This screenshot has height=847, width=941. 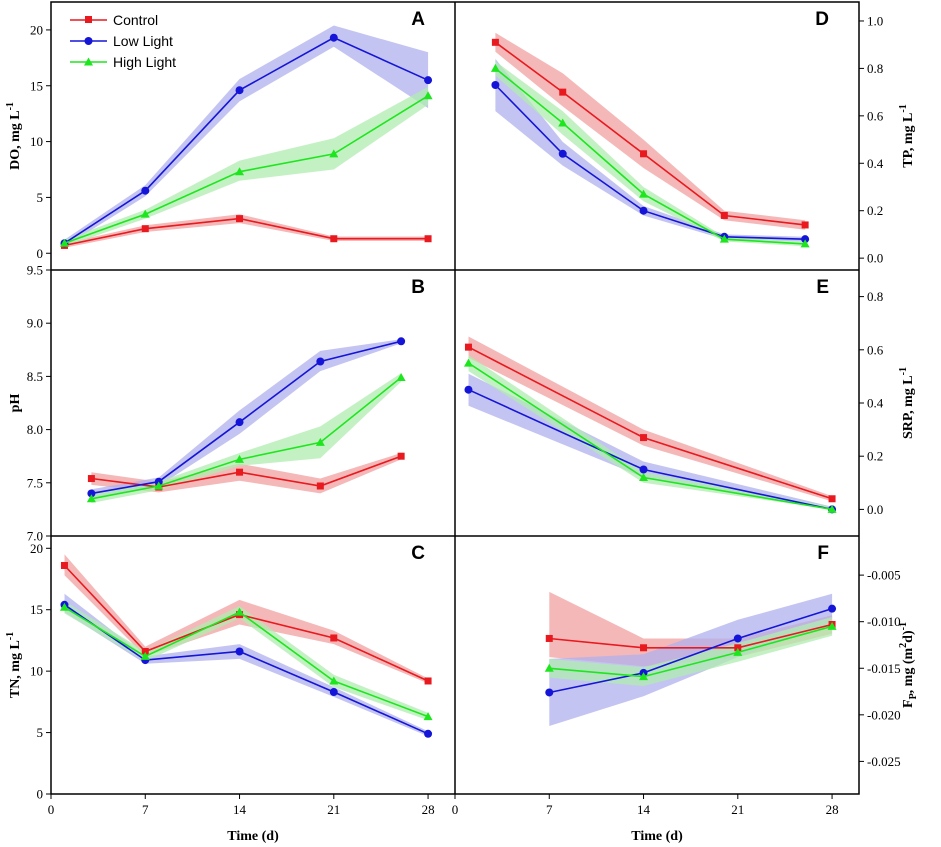 I want to click on panel-a: 0 5 10 15 20 A DO, mg L-1, so click(x=219, y=135).